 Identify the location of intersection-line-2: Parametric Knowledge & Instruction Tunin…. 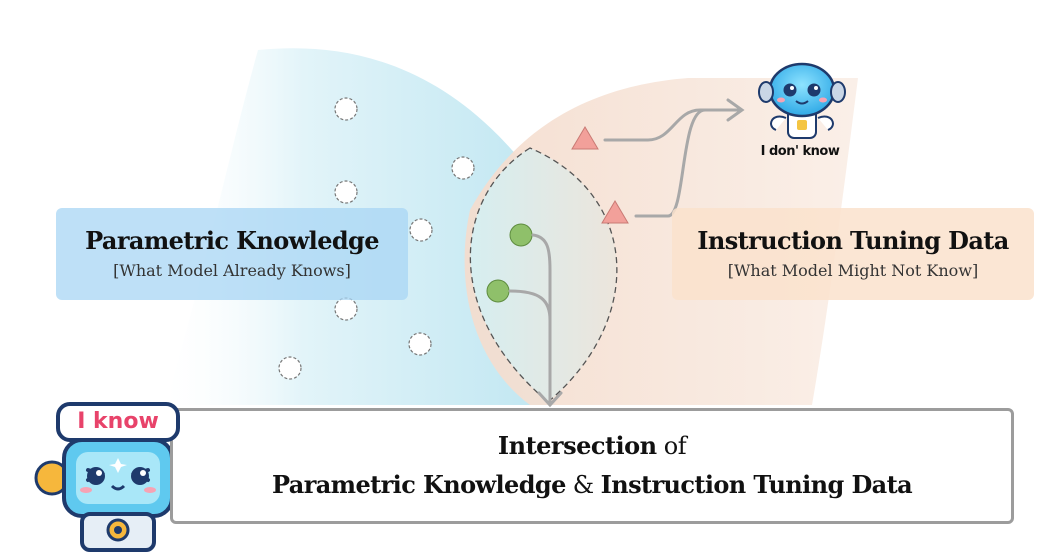
(592, 484).